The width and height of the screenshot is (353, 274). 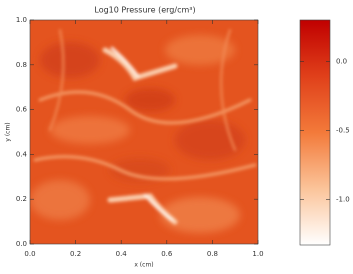 What do you see at coordinates (212, 254) in the screenshot?
I see `x-tick-label: 0.8` at bounding box center [212, 254].